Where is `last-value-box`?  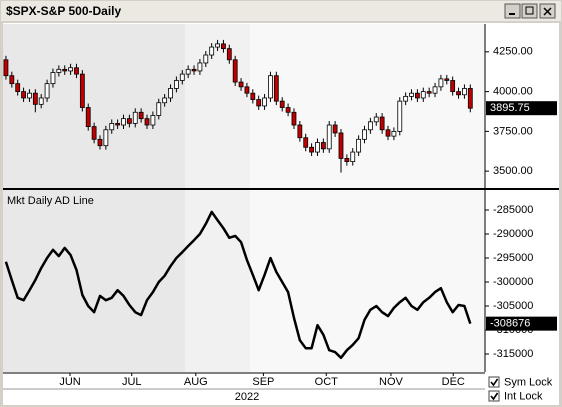
last-value-box is located at coordinates (521, 323).